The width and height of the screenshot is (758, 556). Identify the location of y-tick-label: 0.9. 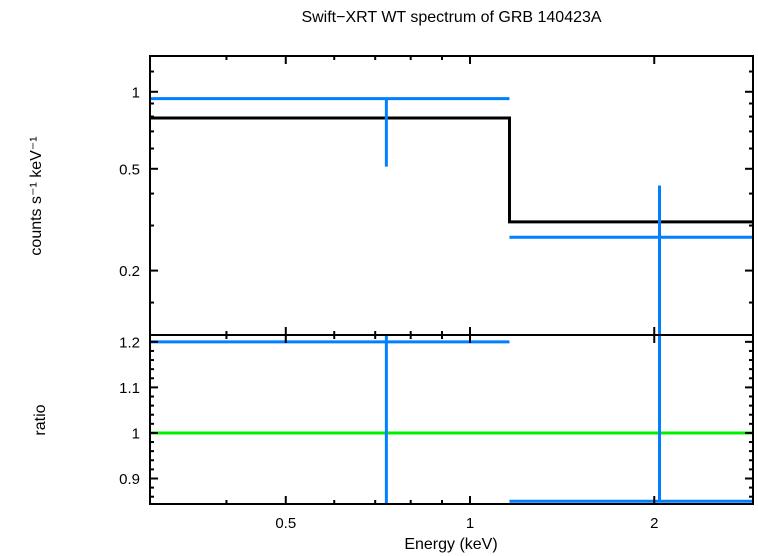
(129, 479).